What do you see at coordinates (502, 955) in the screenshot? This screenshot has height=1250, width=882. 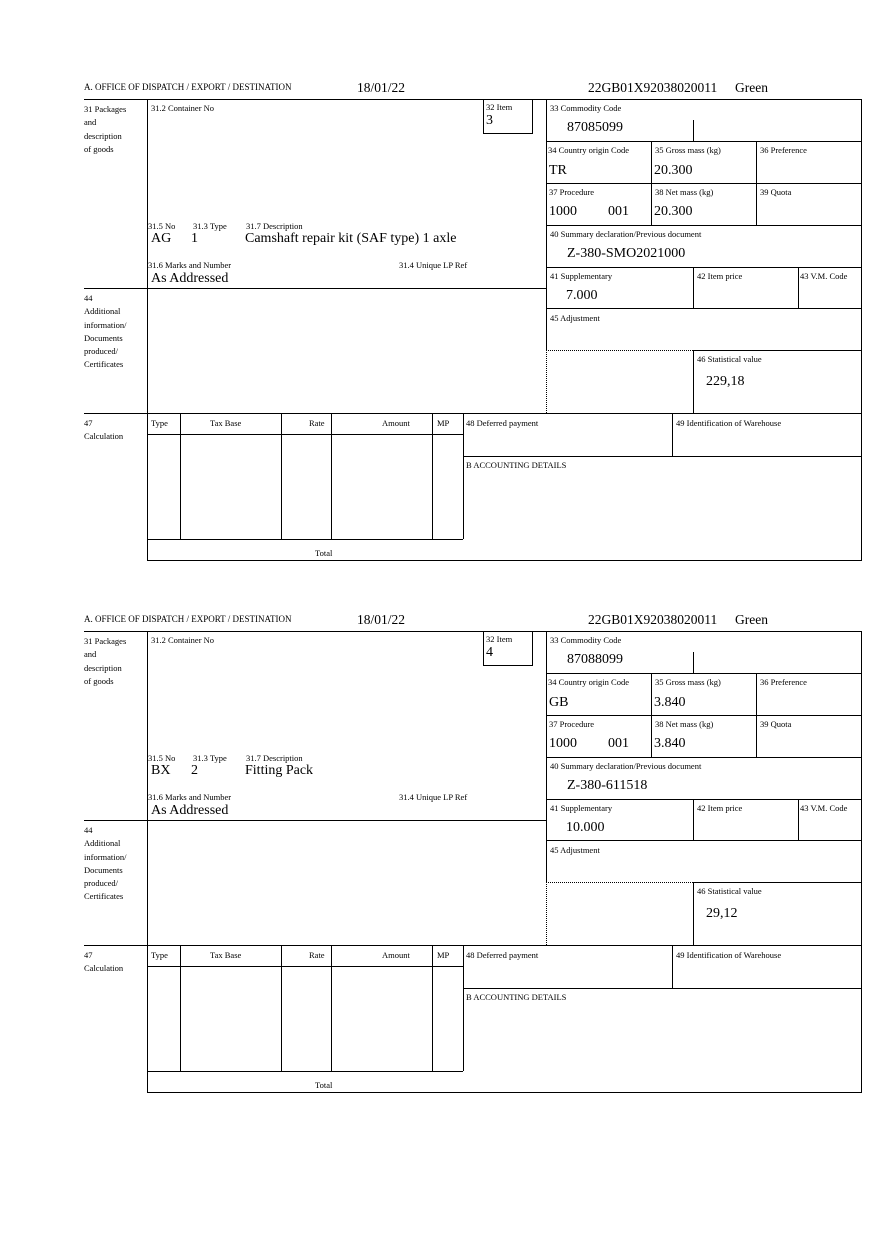 I see `deferred-payment-label: 48 Deferred payment` at bounding box center [502, 955].